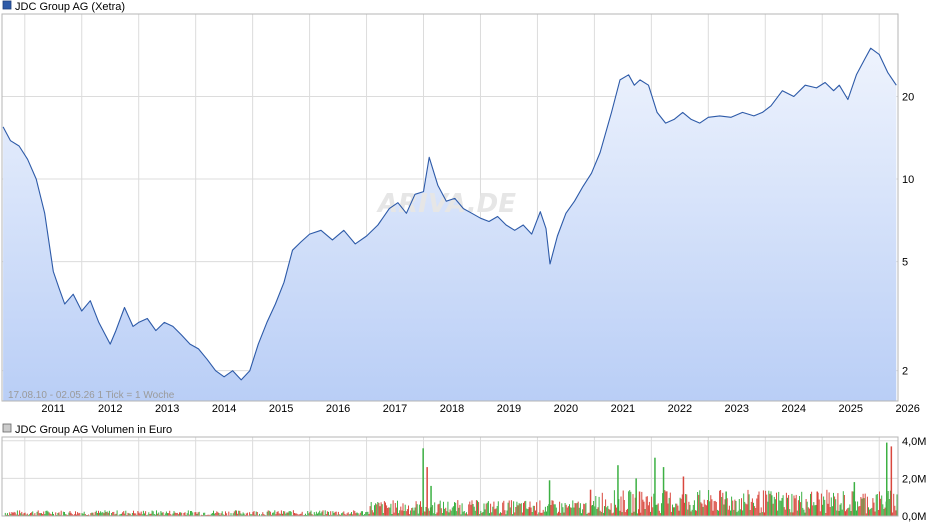 The image size is (940, 526). What do you see at coordinates (281, 409) in the screenshot?
I see `x-tick-label: 2015` at bounding box center [281, 409].